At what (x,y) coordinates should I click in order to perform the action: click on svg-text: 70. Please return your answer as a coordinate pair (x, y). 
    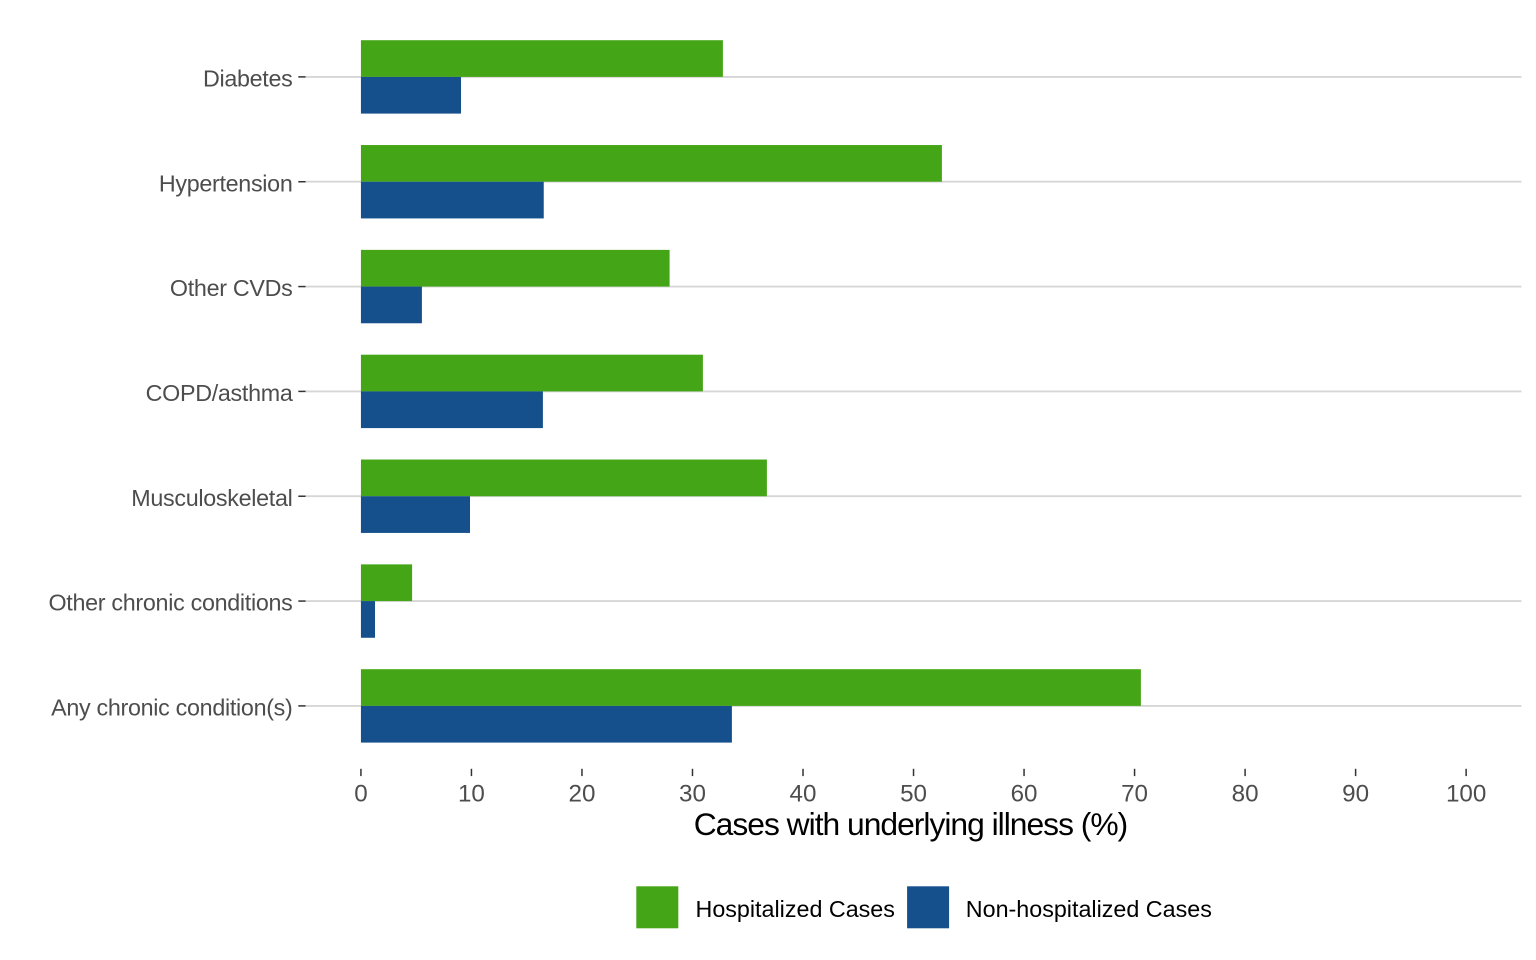
    Looking at the image, I should click on (1134, 794).